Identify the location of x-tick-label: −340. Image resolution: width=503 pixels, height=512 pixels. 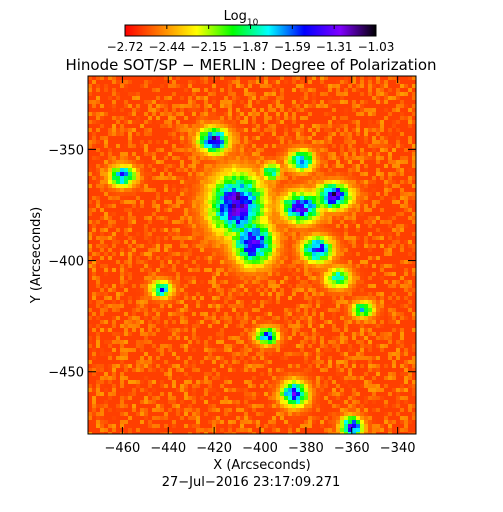
(398, 448).